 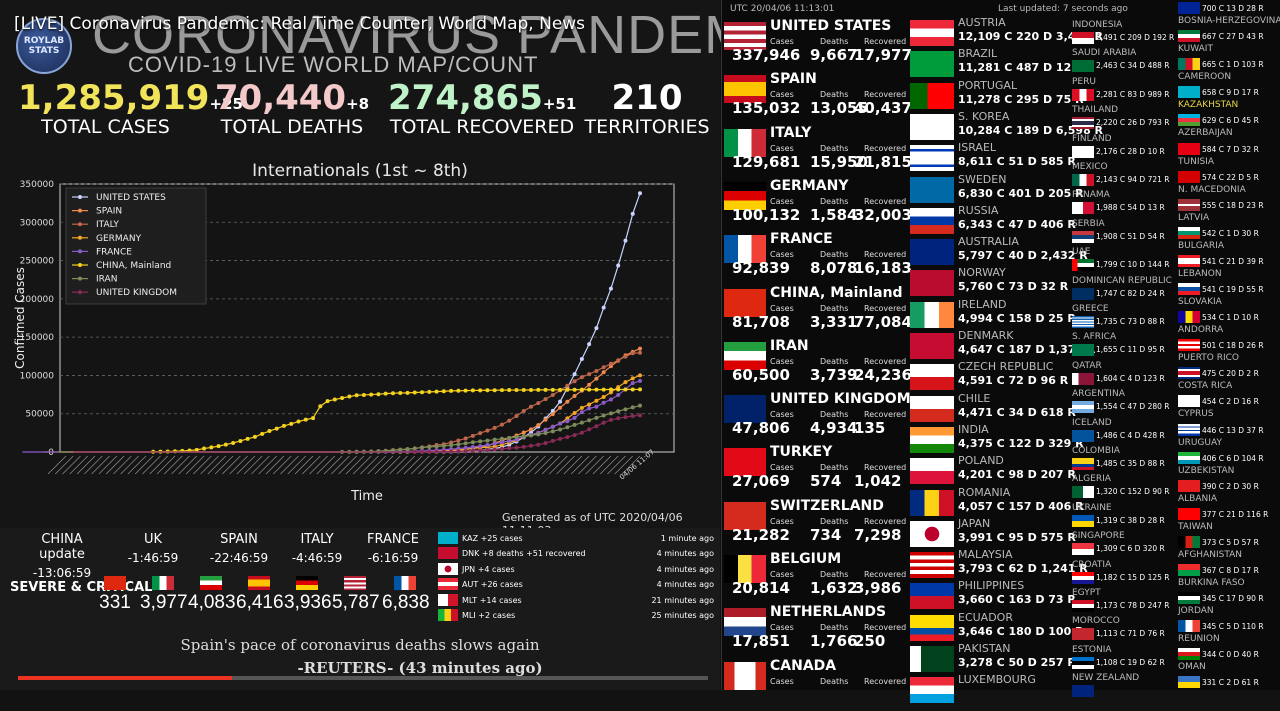 I want to click on news-item: MLI +2 cases 25 minutes ago, so click(x=576, y=616).